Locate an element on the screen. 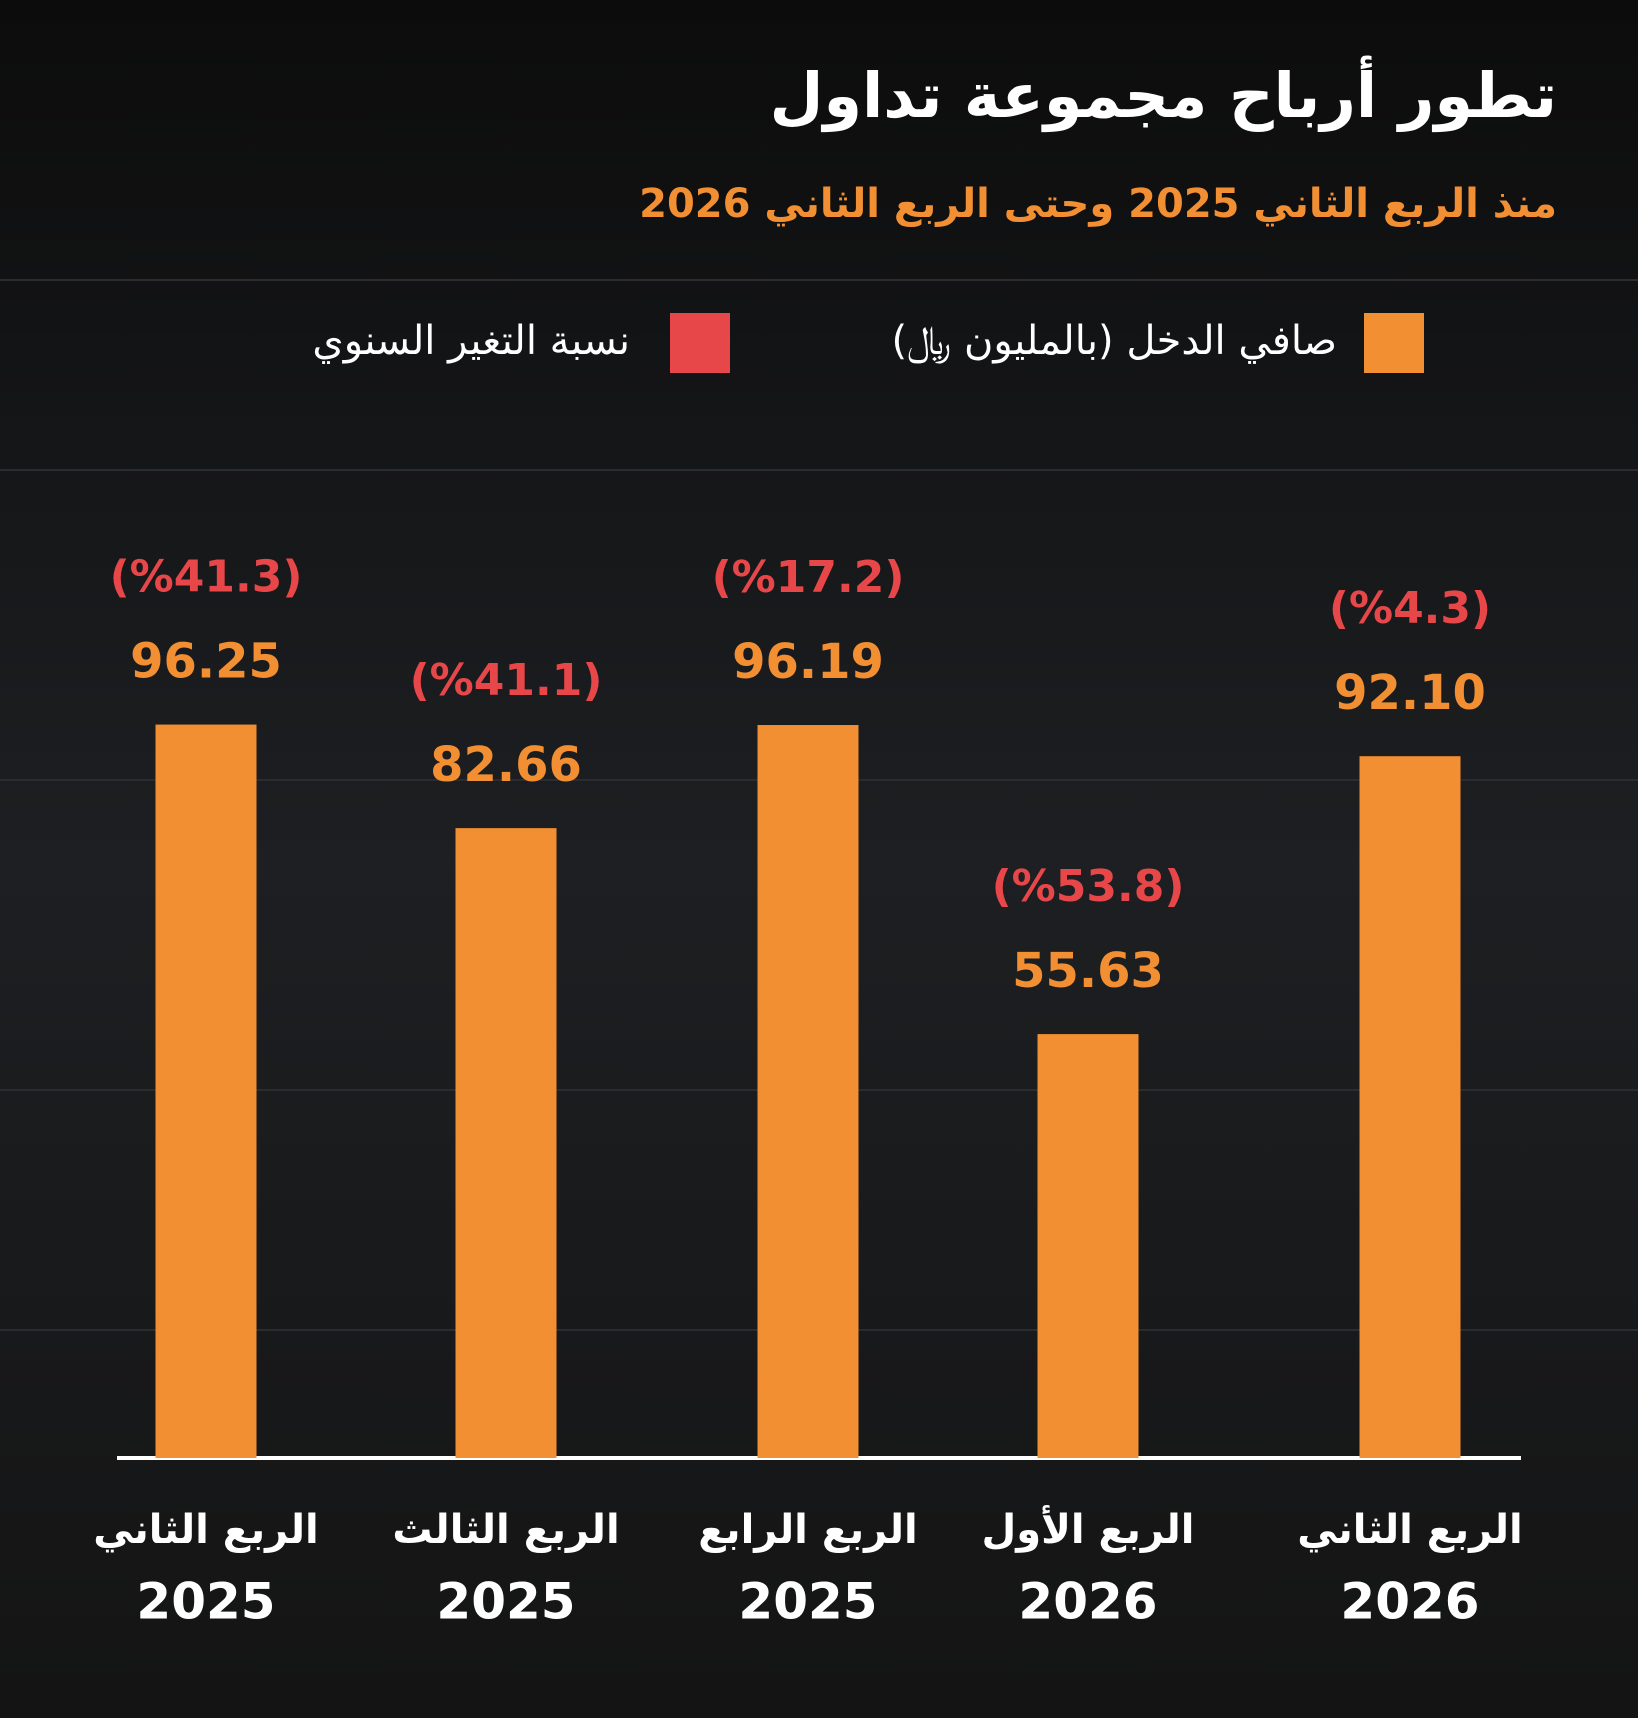  value-label: 96.25 is located at coordinates (206, 662).